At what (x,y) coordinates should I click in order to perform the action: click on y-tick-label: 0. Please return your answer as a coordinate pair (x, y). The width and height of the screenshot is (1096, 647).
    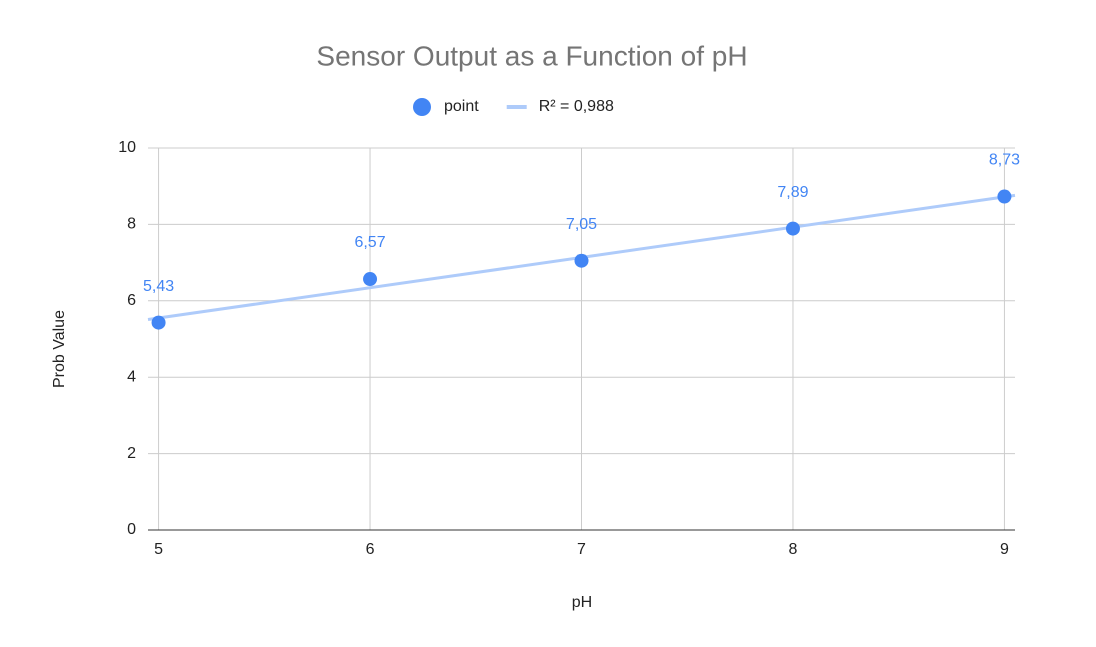
    Looking at the image, I should click on (131, 529).